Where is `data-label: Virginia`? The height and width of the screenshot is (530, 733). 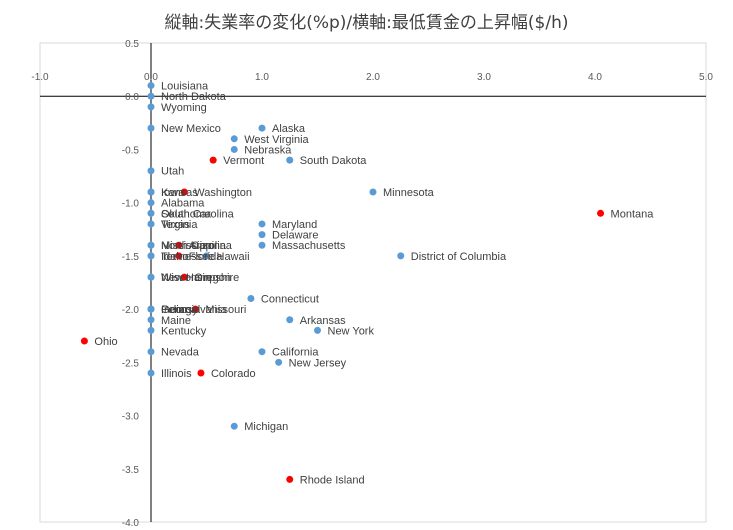 data-label: Virginia is located at coordinates (179, 225).